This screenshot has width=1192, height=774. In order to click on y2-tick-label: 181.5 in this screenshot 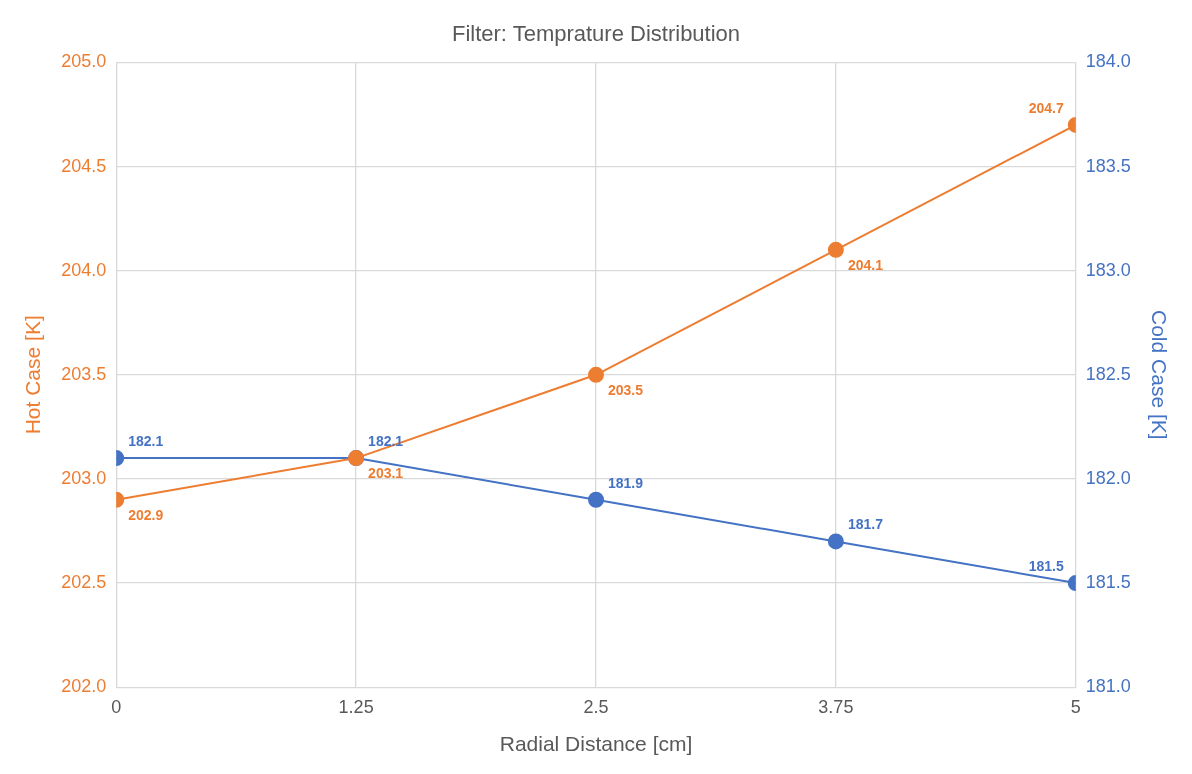, I will do `click(1108, 582)`.